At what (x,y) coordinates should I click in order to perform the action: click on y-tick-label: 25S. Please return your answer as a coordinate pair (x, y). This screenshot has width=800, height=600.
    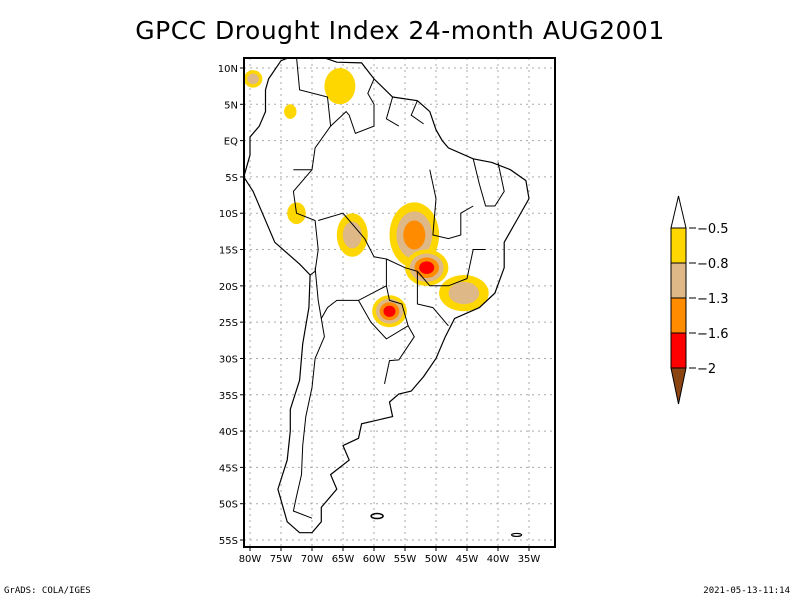
    Looking at the image, I should click on (228, 323).